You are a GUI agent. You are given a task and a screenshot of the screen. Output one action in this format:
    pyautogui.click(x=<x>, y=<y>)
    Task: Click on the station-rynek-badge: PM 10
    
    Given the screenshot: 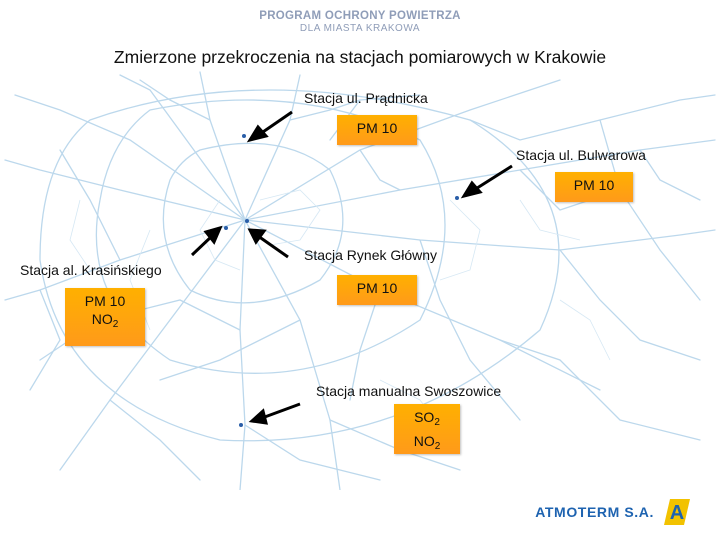 What is the action you would take?
    pyautogui.click(x=377, y=290)
    